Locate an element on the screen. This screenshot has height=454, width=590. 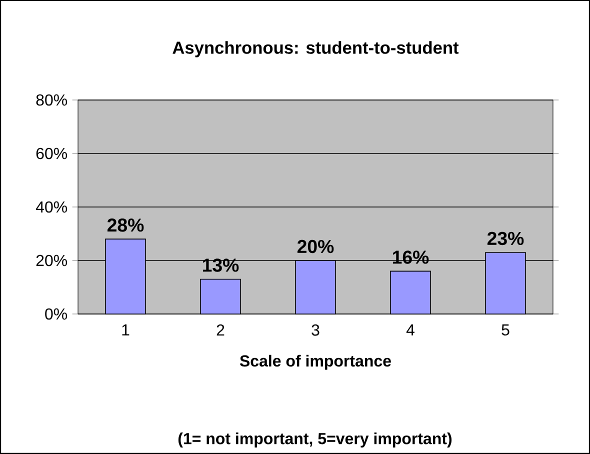
y-tick-label: 20% is located at coordinates (52, 260).